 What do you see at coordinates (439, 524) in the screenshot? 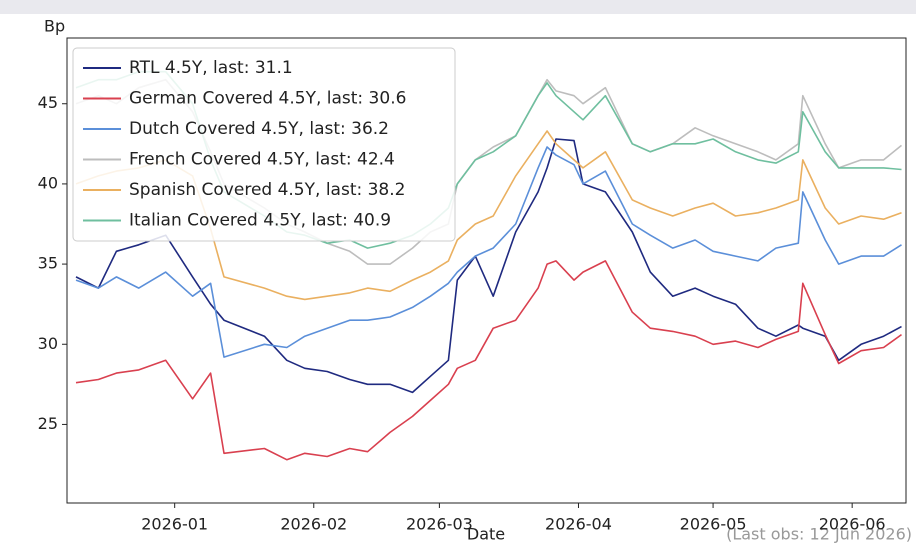
I see `x-tick-label: 2026-03` at bounding box center [439, 524].